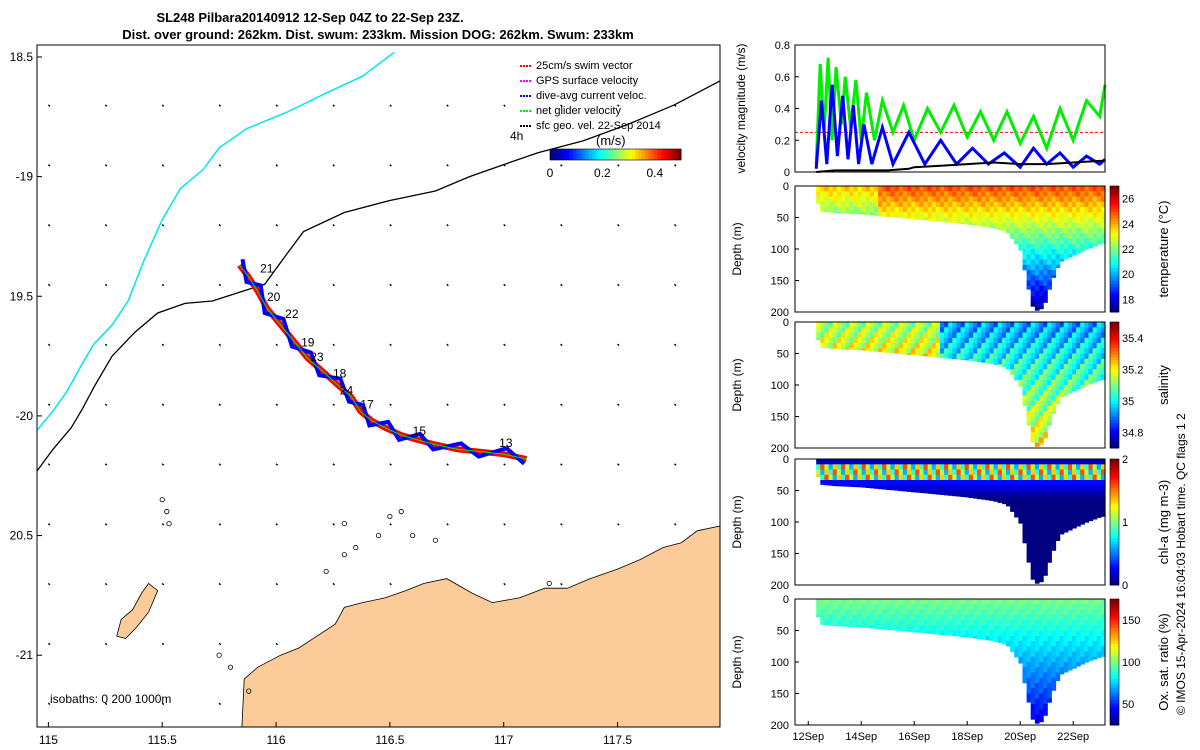 Image resolution: width=1200 pixels, height=750 pixels. I want to click on small-island, so click(401, 512).